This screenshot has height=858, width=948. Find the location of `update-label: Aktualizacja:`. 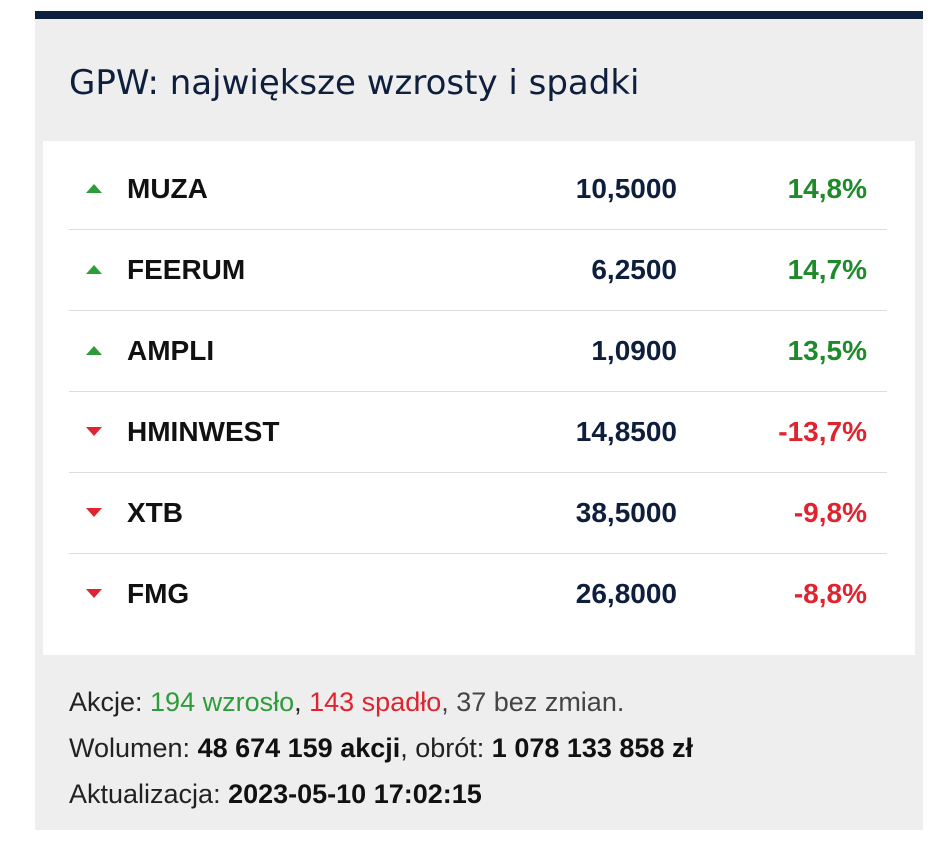

update-label: Aktualizacja: is located at coordinates (149, 794).